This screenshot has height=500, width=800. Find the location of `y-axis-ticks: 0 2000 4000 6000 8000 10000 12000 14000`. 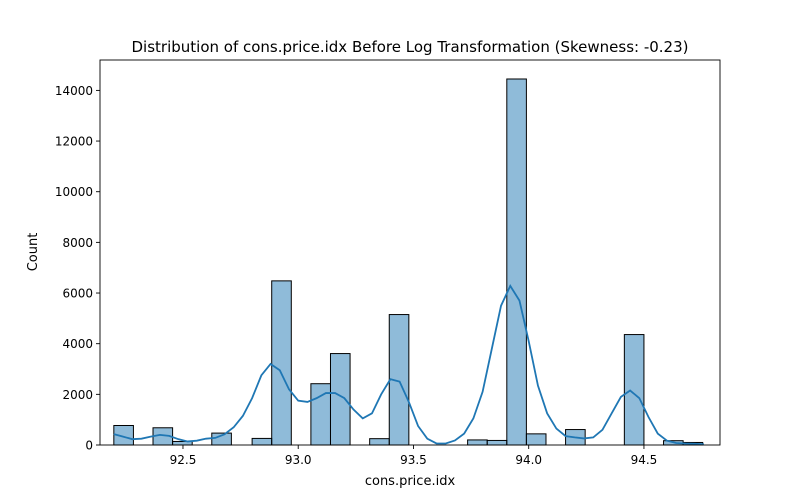

y-axis-ticks: 0 2000 4000 6000 8000 10000 12000 14000 is located at coordinates (77, 268).